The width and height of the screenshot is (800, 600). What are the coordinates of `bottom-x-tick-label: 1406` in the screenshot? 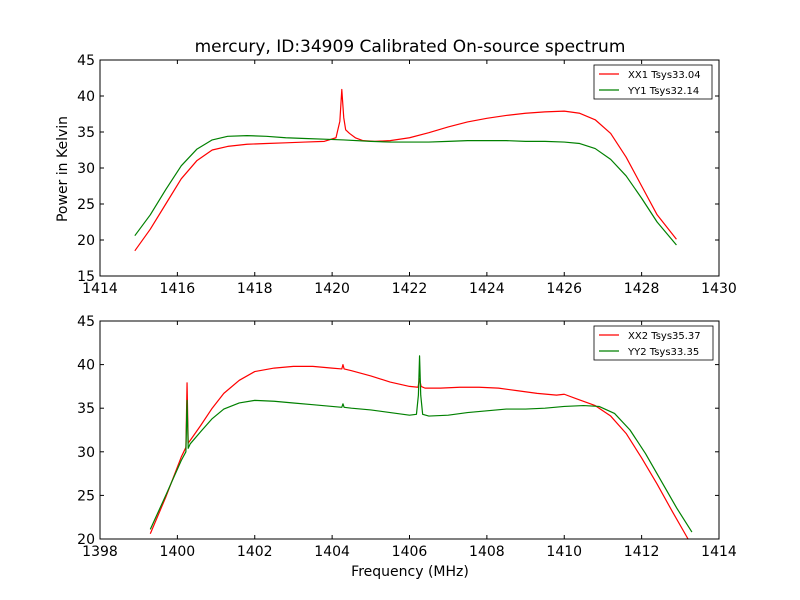 It's located at (410, 552).